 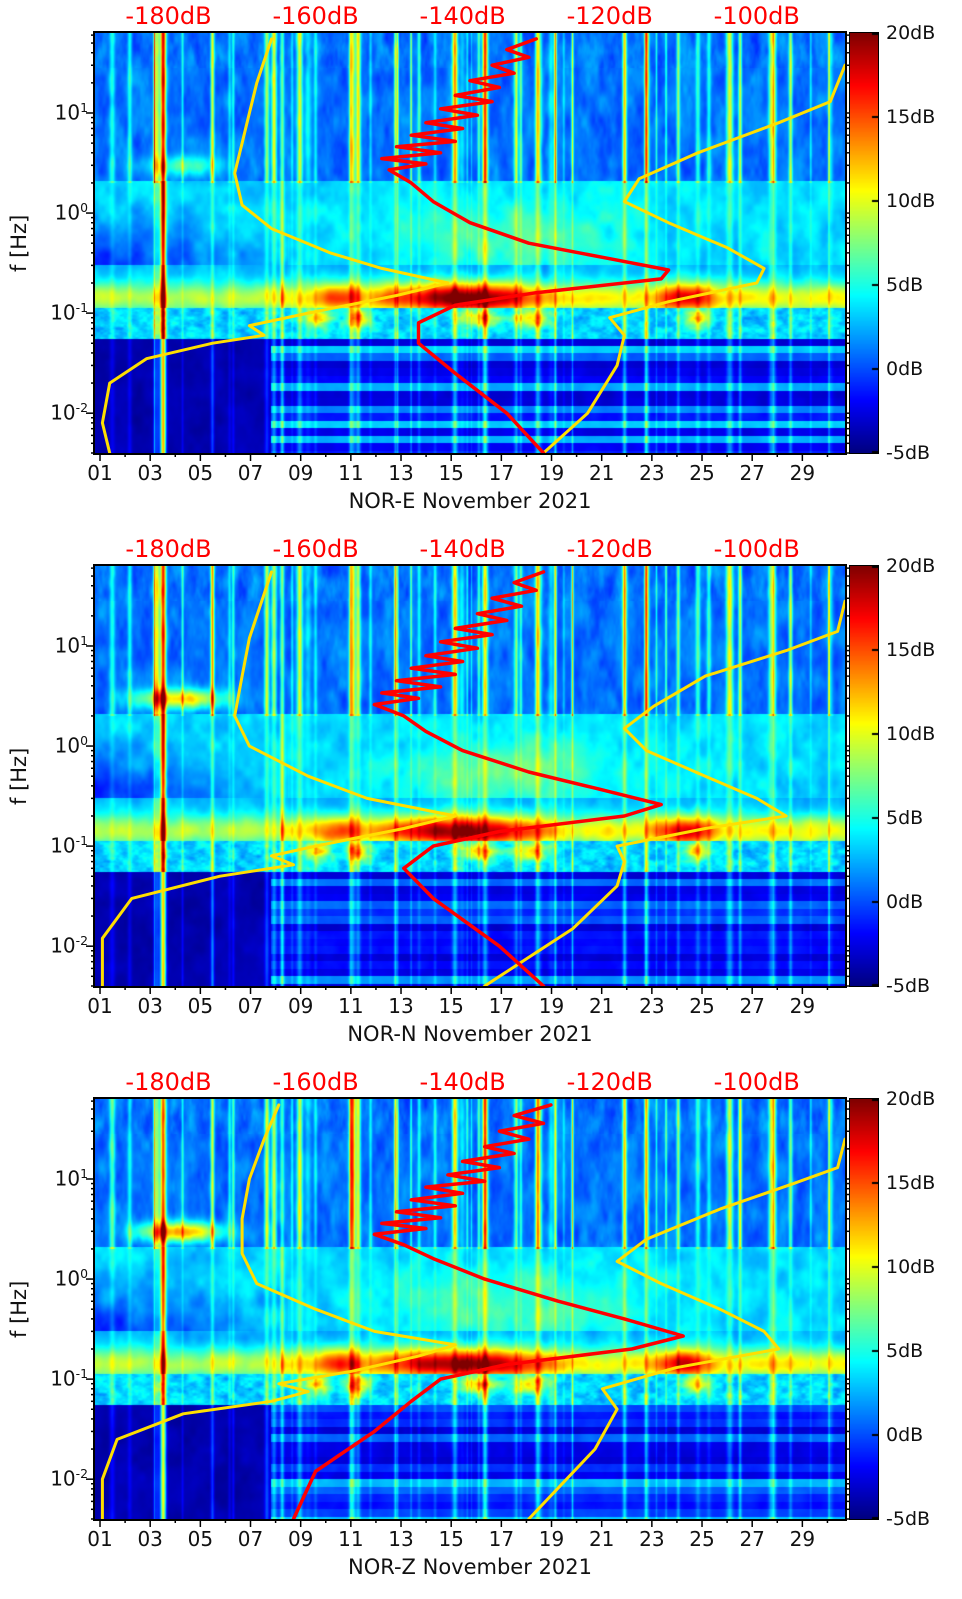 What do you see at coordinates (168, 549) in the screenshot?
I see `top-db-tick-label: -180dB` at bounding box center [168, 549].